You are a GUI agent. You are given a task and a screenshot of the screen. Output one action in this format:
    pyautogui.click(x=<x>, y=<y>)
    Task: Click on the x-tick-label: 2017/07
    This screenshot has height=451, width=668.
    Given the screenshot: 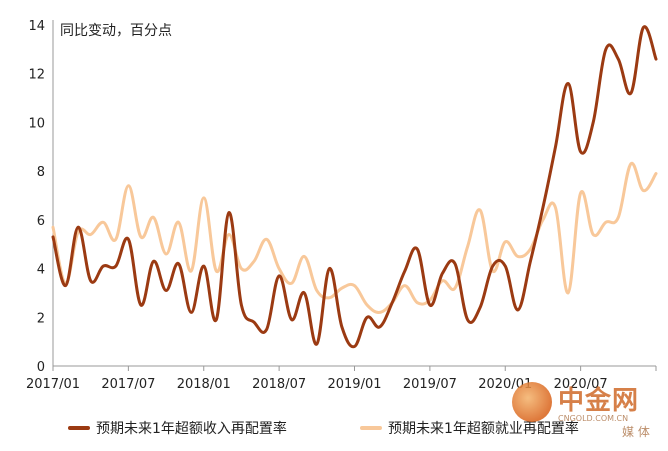 What is the action you would take?
    pyautogui.click(x=128, y=384)
    